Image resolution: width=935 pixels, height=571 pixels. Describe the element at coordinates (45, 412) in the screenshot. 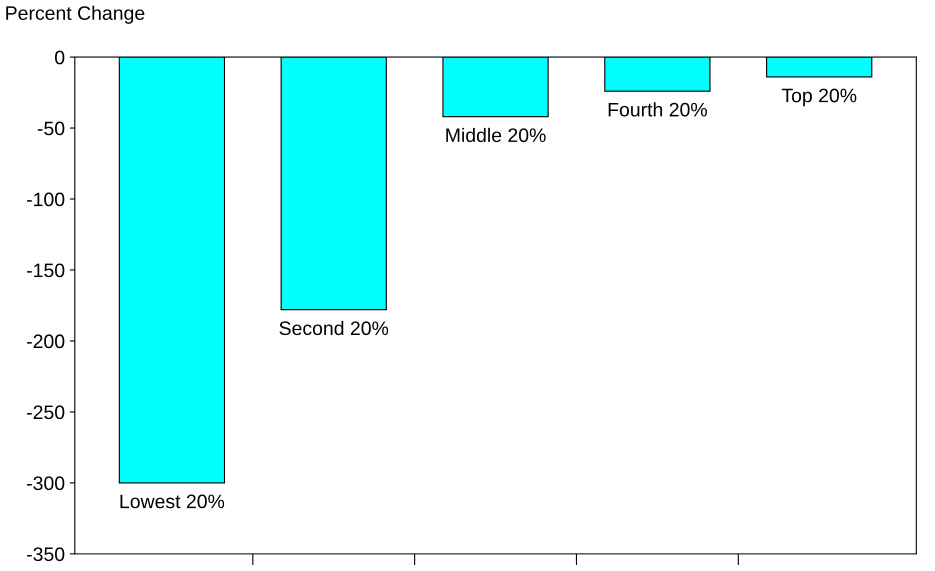

I see `y-tick-label: -250` at that location.